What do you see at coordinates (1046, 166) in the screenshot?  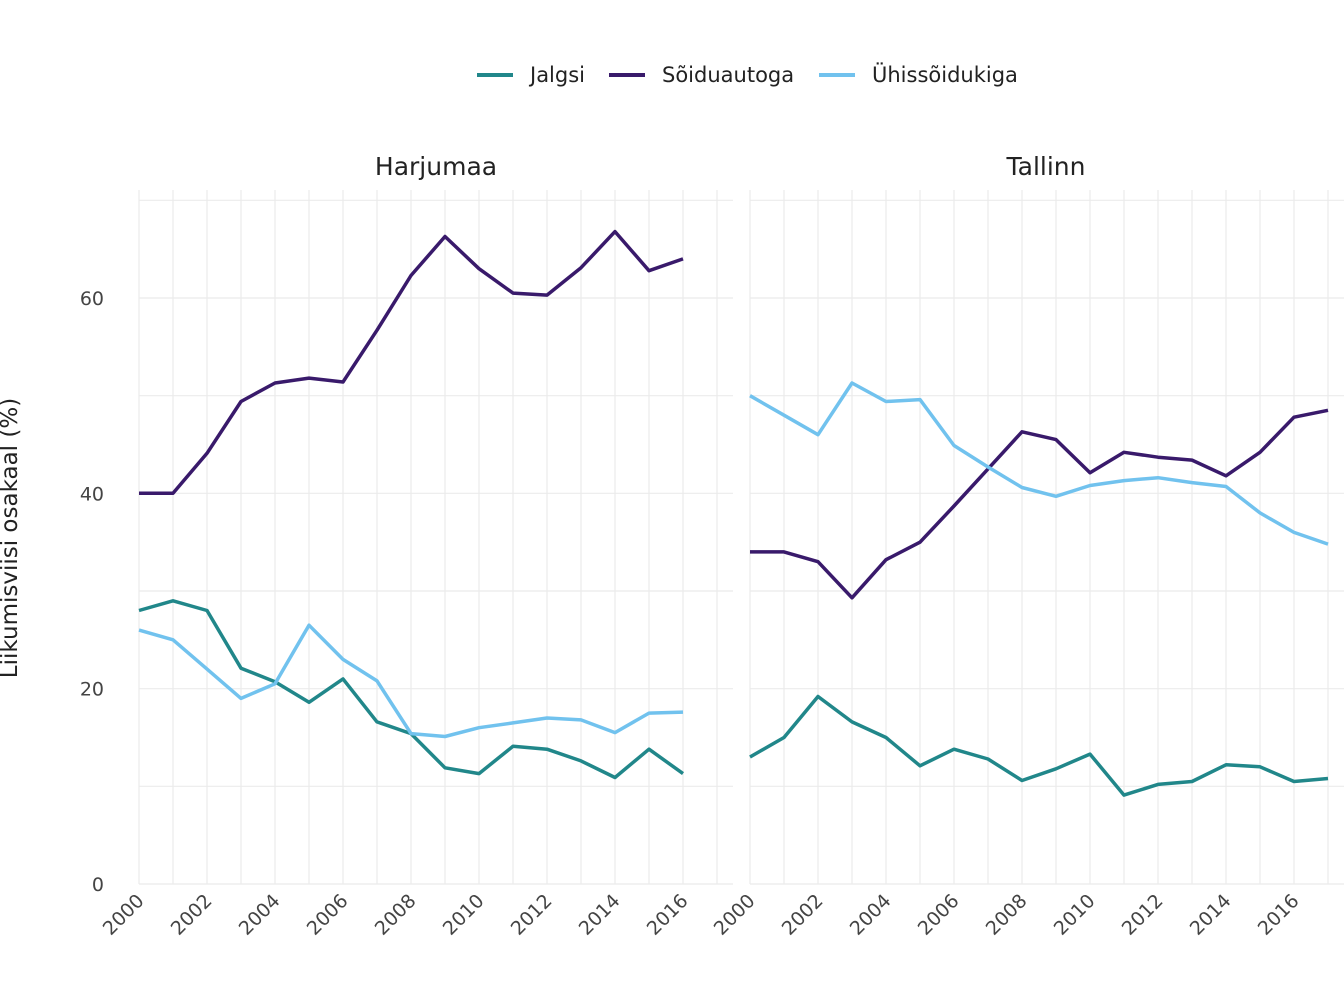 I see `panel-title: Tallinn` at bounding box center [1046, 166].